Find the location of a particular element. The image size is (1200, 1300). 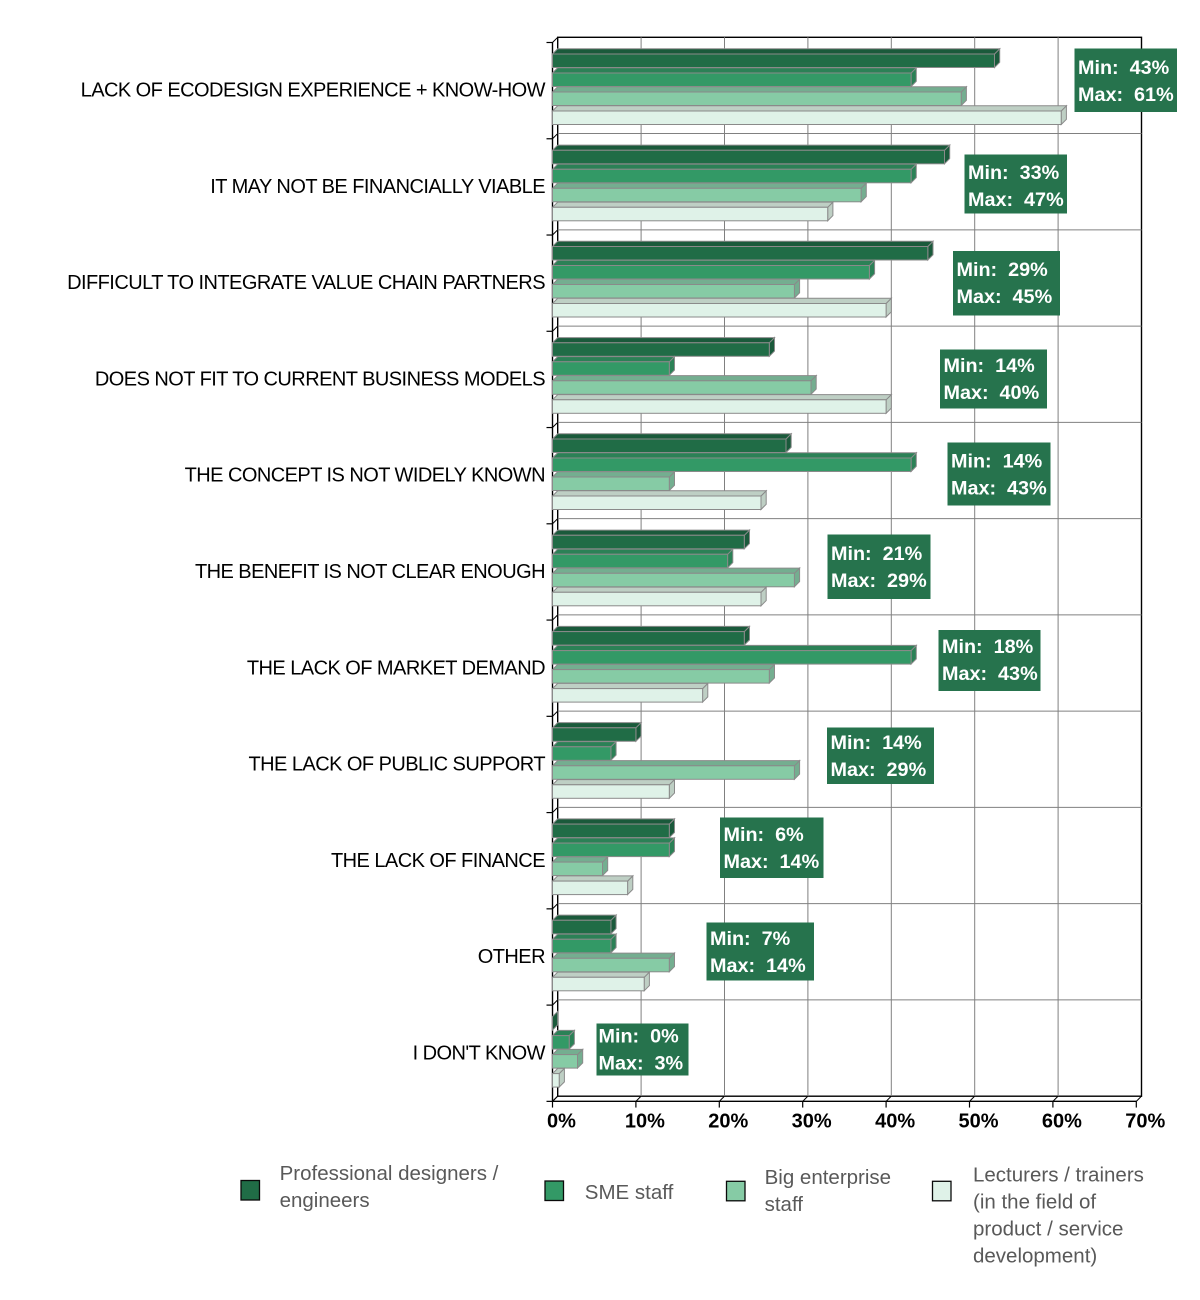

svg-text: 10% is located at coordinates (645, 1122).